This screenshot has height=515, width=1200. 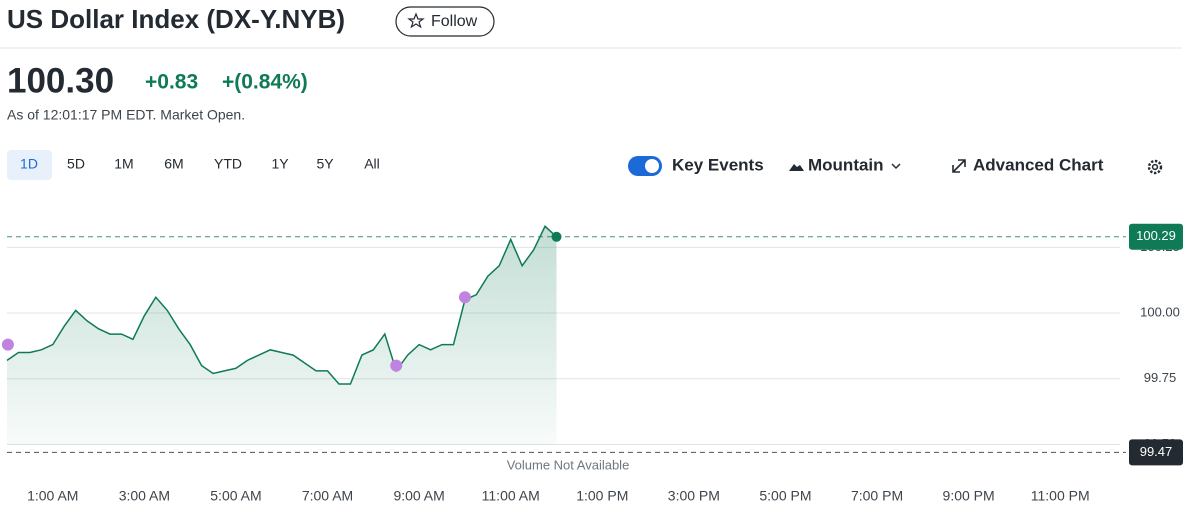 What do you see at coordinates (511, 496) in the screenshot?
I see `x-tick-label: 11:00 AM` at bounding box center [511, 496].